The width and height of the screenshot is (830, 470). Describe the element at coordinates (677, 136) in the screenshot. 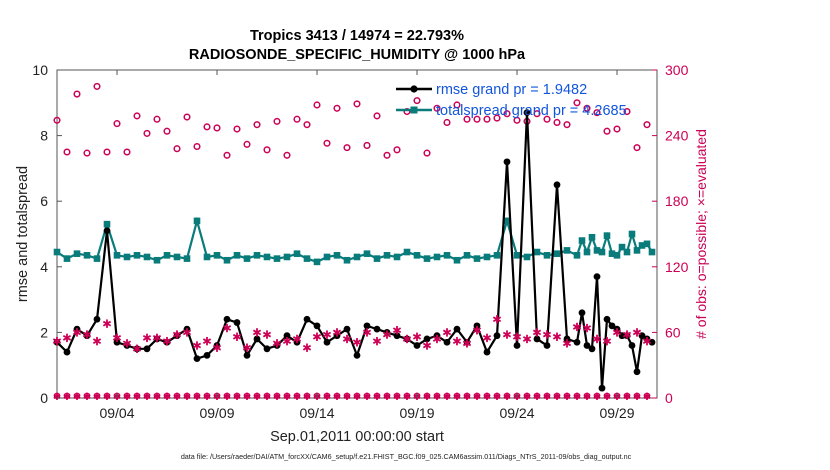

I see `y-tick-label-right: 240` at that location.